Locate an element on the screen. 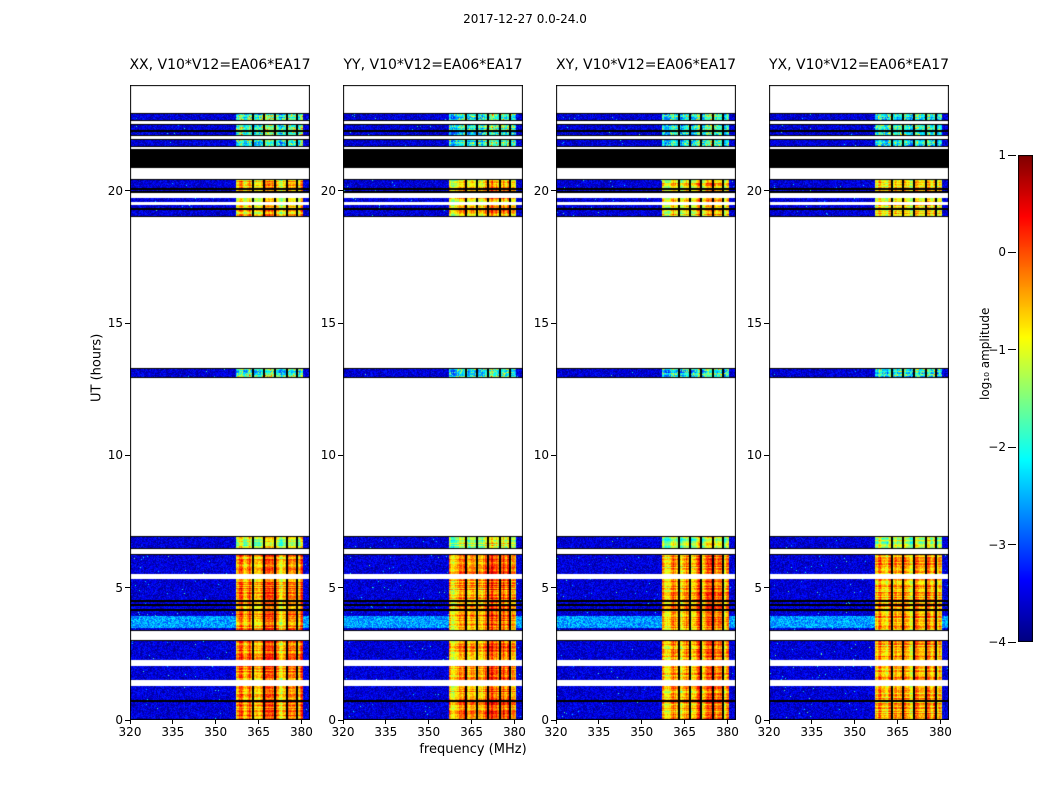 The image size is (1050, 800). panel-title-yx: YX, V10*V12=EA06*EA17 is located at coordinates (859, 65).